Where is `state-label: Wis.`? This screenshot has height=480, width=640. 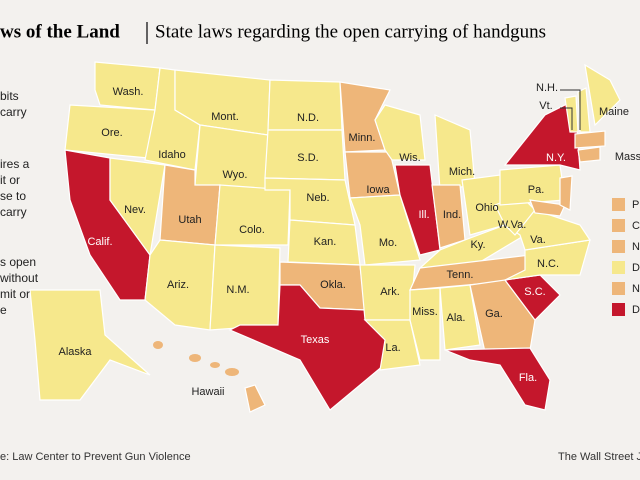
state-label: Wis. is located at coordinates (409, 158).